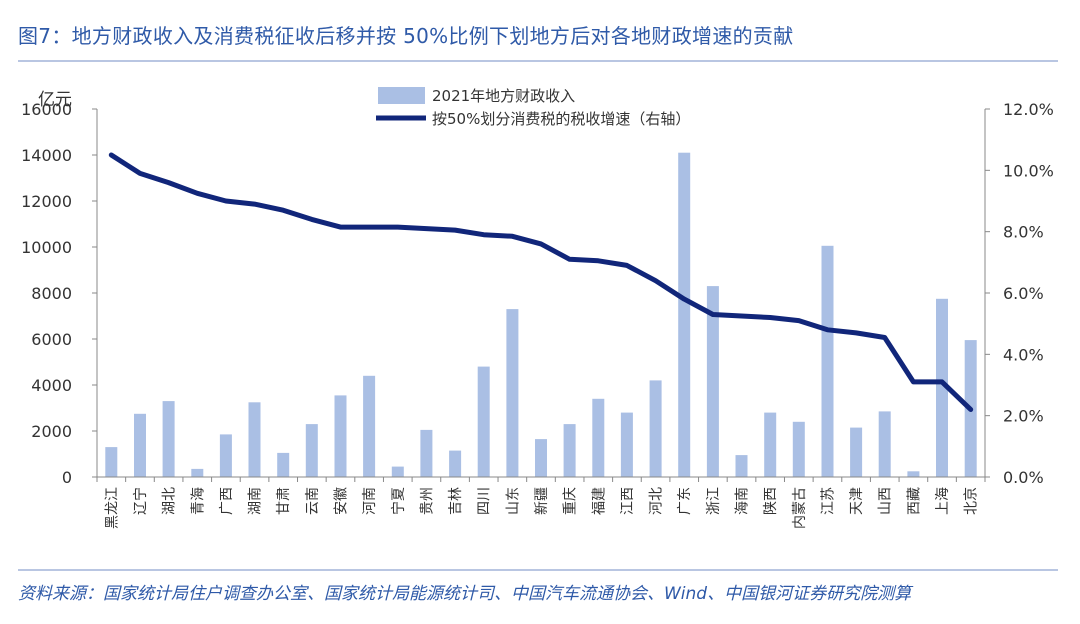  Describe the element at coordinates (1028, 170) in the screenshot. I see `y-right-tick-label: 10.0%` at that location.